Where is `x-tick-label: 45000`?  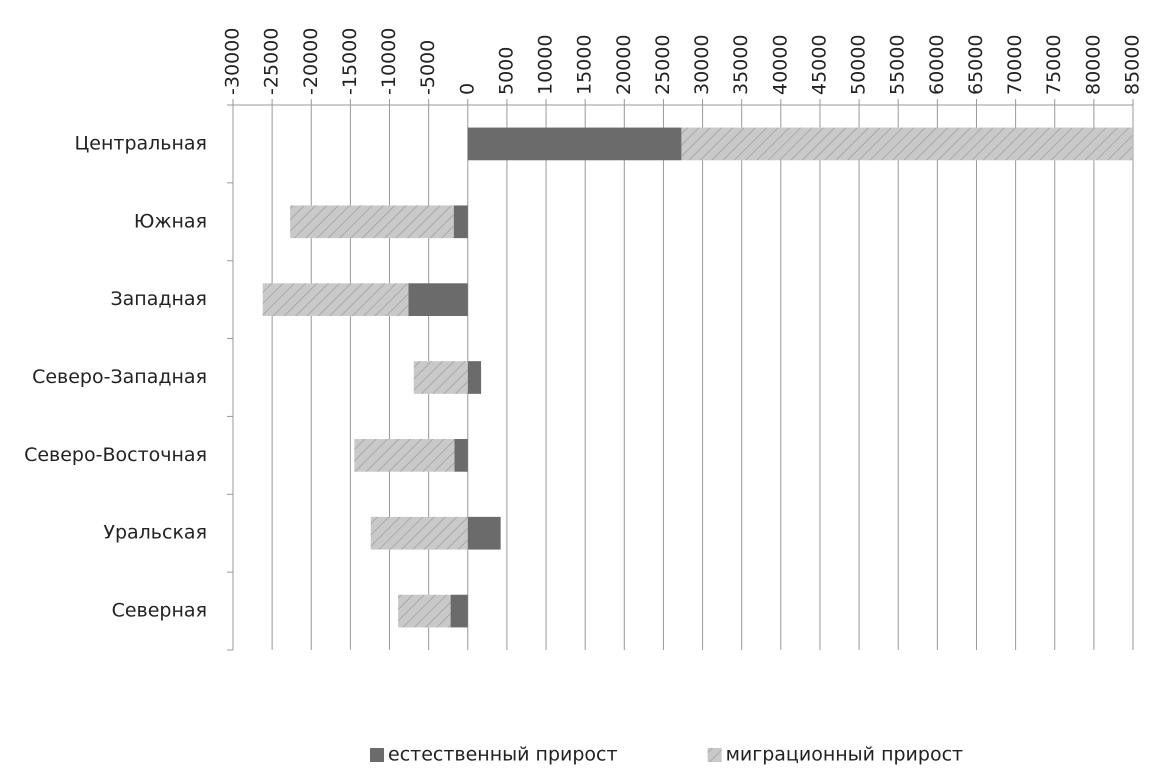 x-tick-label: 45000 is located at coordinates (819, 65).